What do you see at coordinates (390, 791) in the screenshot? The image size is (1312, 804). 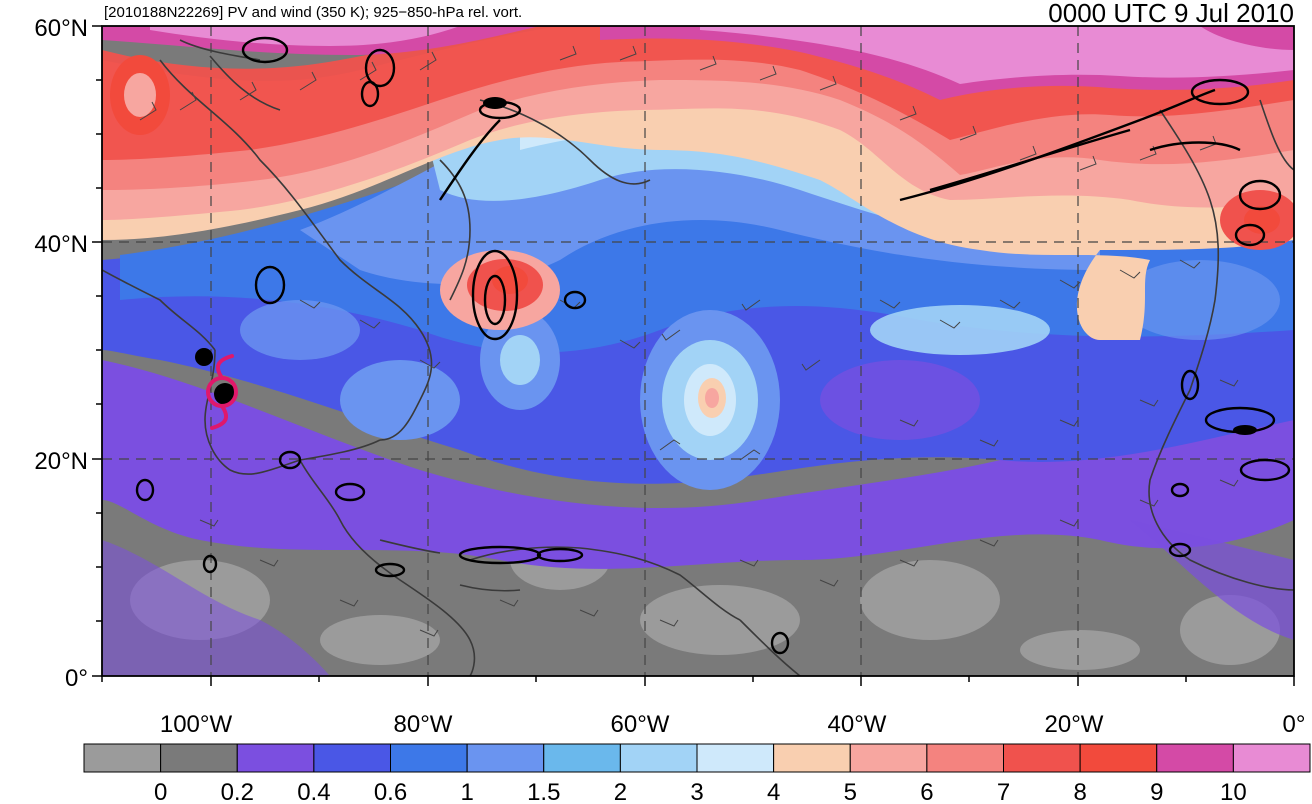 I see `colorbar-tick-label: 0.6` at bounding box center [390, 791].